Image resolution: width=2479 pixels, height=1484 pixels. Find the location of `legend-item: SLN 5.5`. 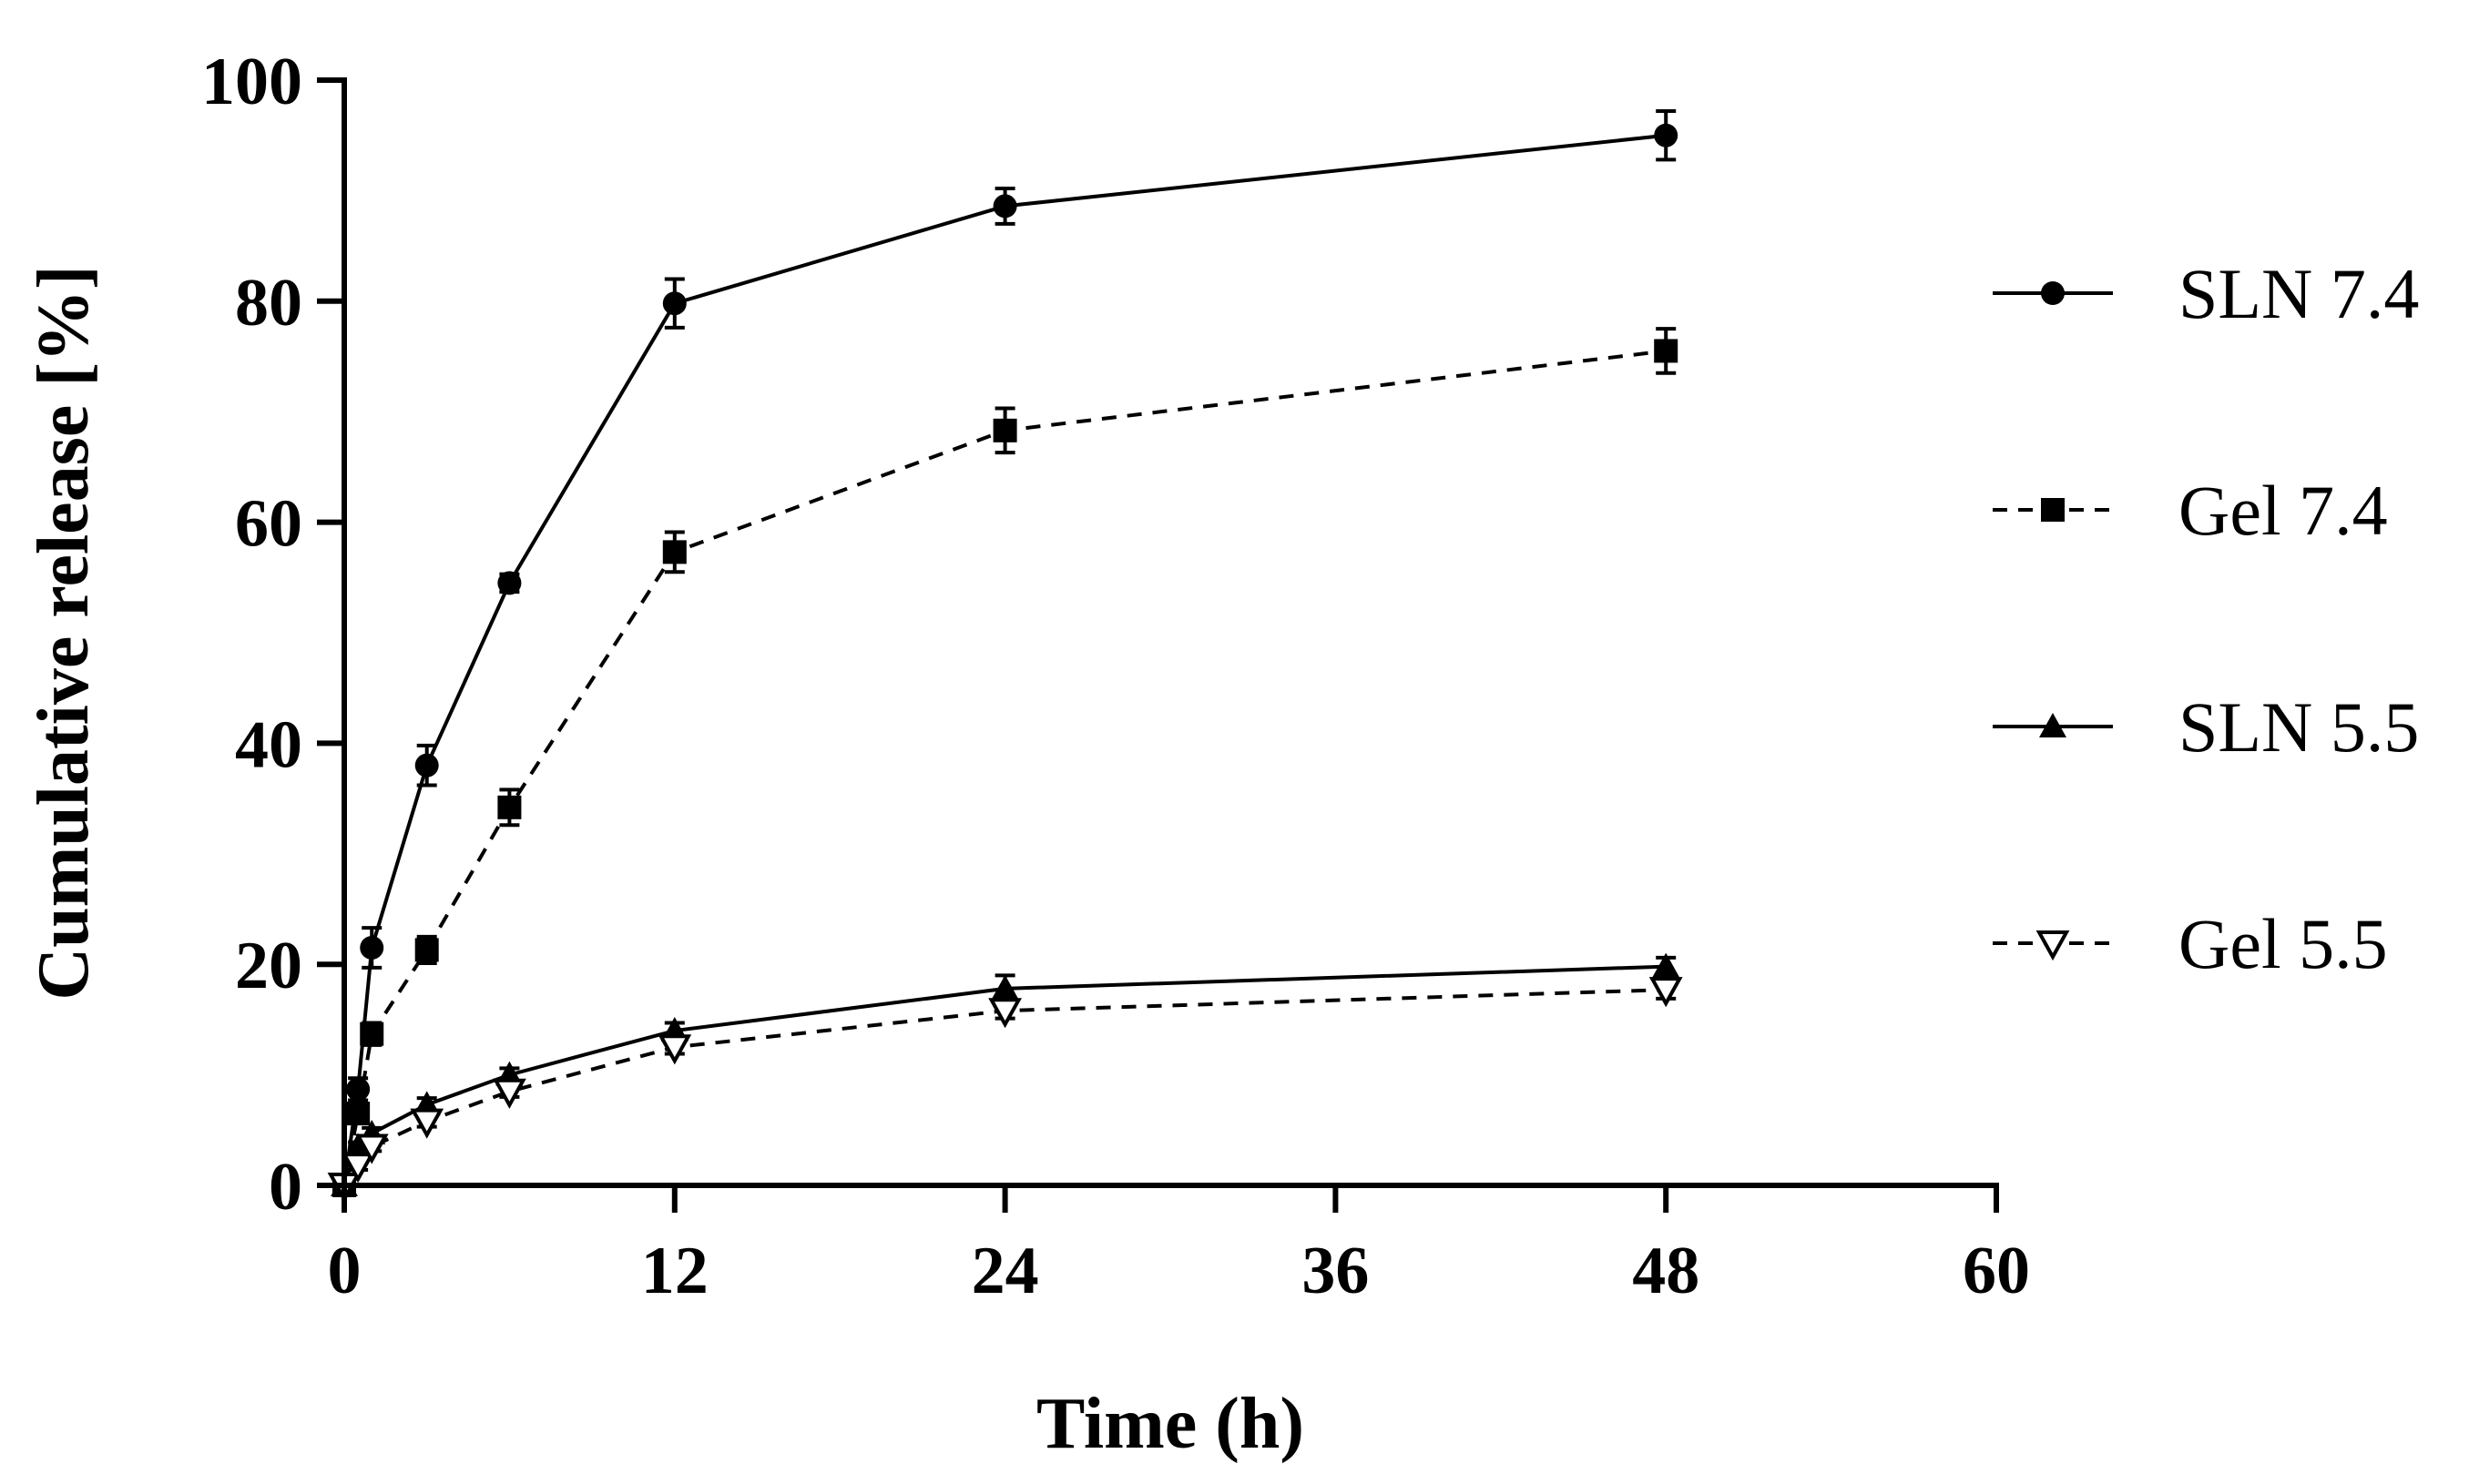

legend-item: SLN 5.5 is located at coordinates (2206, 727).